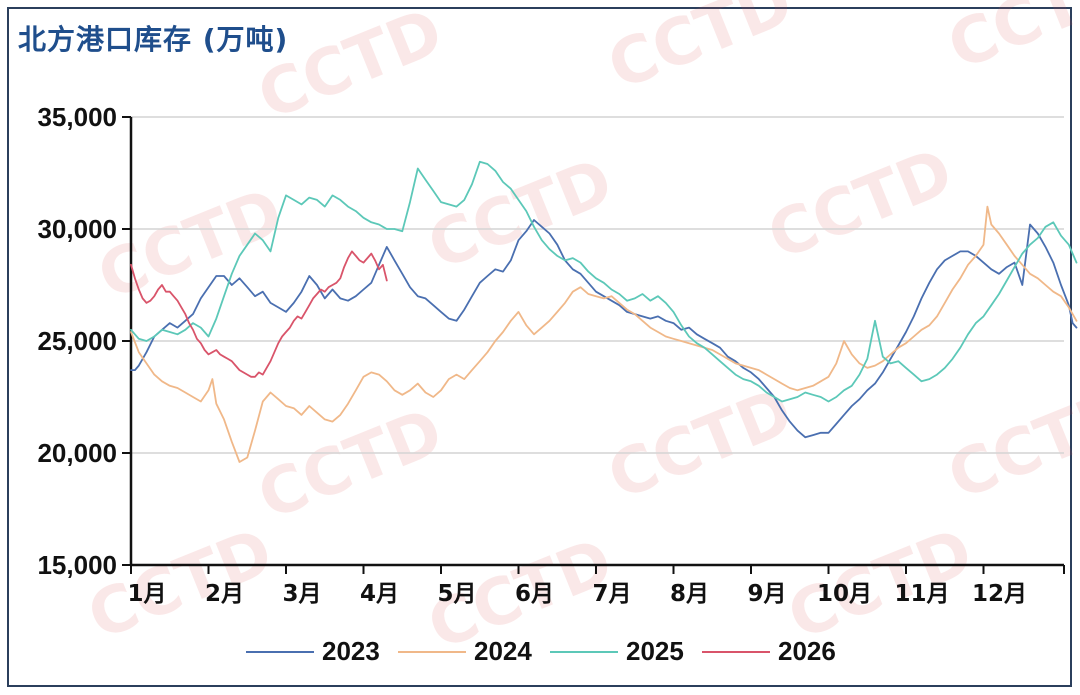 Image resolution: width=1080 pixels, height=695 pixels. What do you see at coordinates (379, 594) in the screenshot?
I see `x-tick-label-3: 4月` at bounding box center [379, 594].